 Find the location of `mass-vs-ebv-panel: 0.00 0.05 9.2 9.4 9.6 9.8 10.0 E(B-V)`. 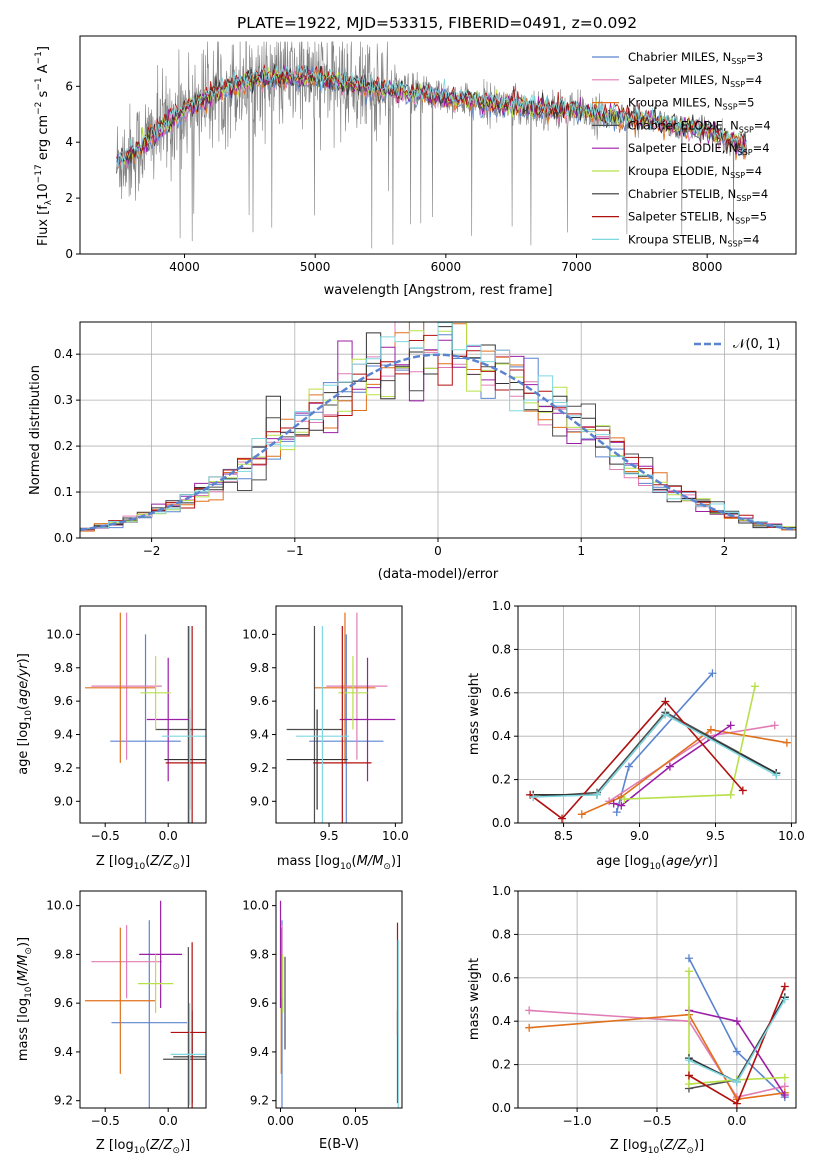

mass-vs-ebv-panel: 0.00 0.05 9.2 9.4 9.6 9.8 10.0 E(B-V) is located at coordinates (322, 1021).